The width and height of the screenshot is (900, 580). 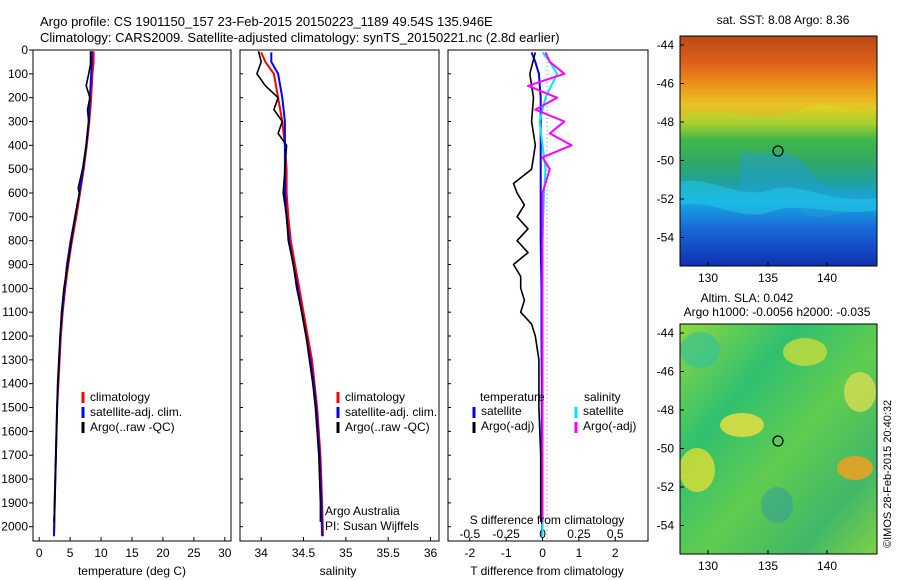 What do you see at coordinates (501, 411) in the screenshot?
I see `legend-label: satellite` at bounding box center [501, 411].